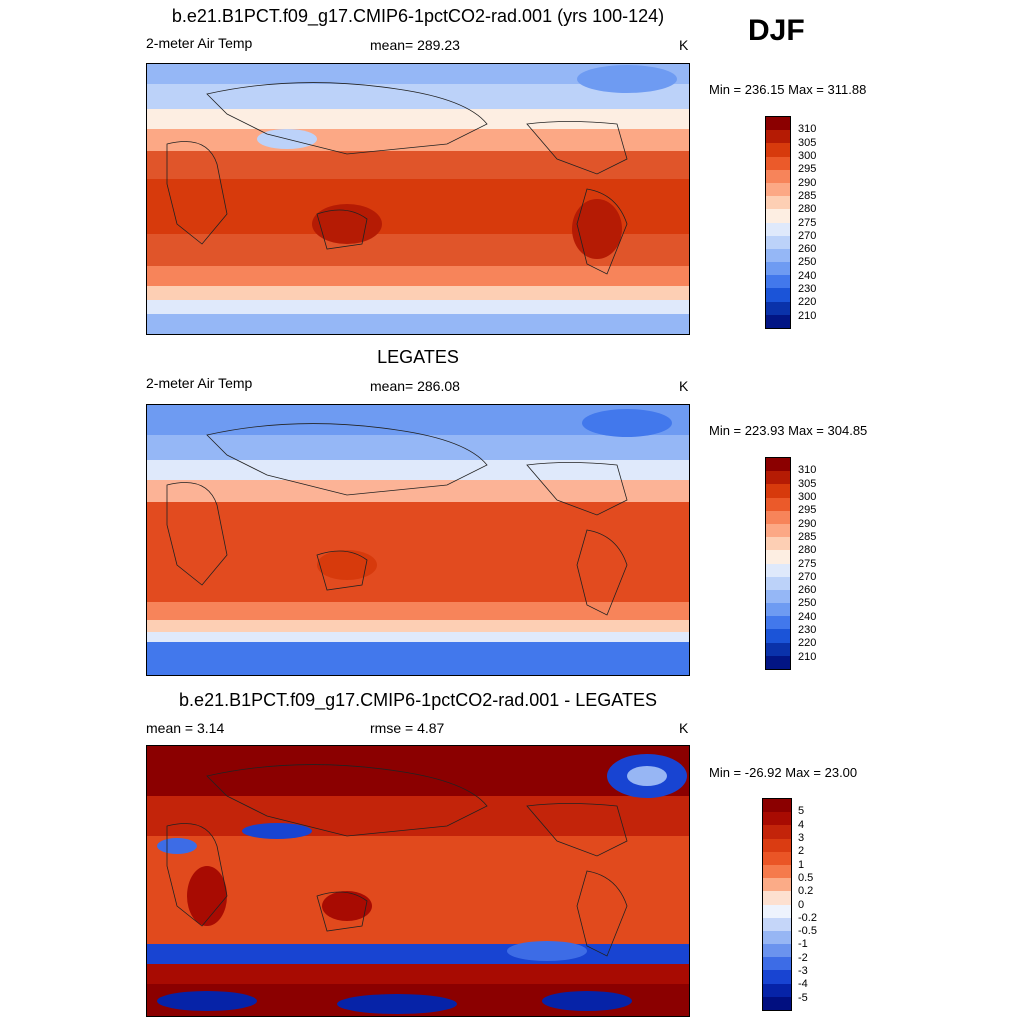 The image size is (1024, 1024). Describe the element at coordinates (801, 837) in the screenshot. I see `colorbar-tick-label: 3` at that location.